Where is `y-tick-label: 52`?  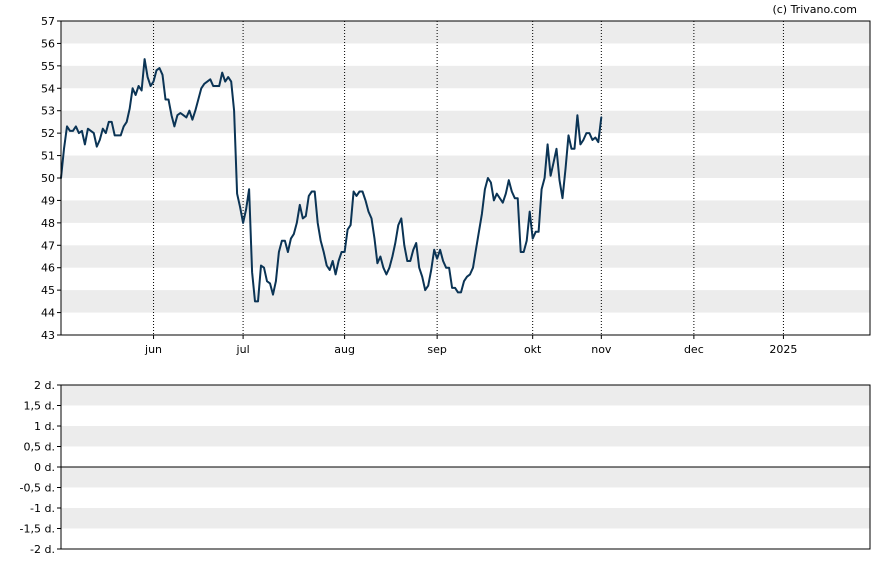
y-tick-label: 52 is located at coordinates (48, 133).